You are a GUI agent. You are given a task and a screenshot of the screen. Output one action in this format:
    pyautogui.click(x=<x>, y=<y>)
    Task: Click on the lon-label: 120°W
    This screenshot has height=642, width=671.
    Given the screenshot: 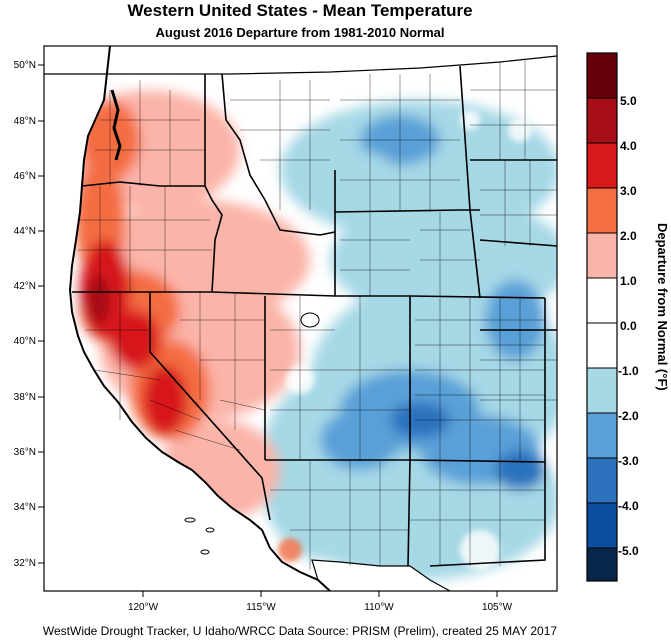 What is the action you would take?
    pyautogui.click(x=143, y=607)
    